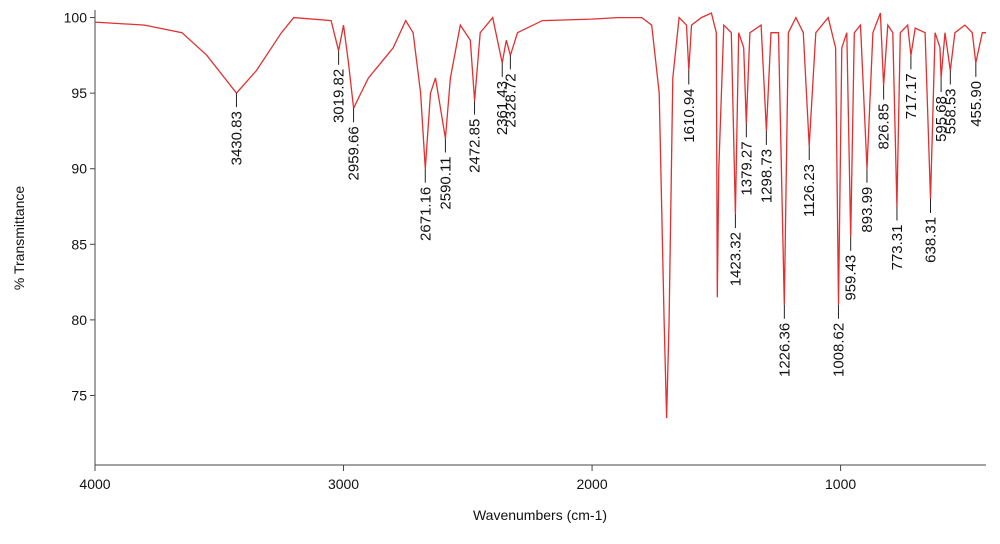 The image size is (1000, 544). Describe the element at coordinates (502, 108) in the screenshot. I see `peak-label: 2361.43` at that location.